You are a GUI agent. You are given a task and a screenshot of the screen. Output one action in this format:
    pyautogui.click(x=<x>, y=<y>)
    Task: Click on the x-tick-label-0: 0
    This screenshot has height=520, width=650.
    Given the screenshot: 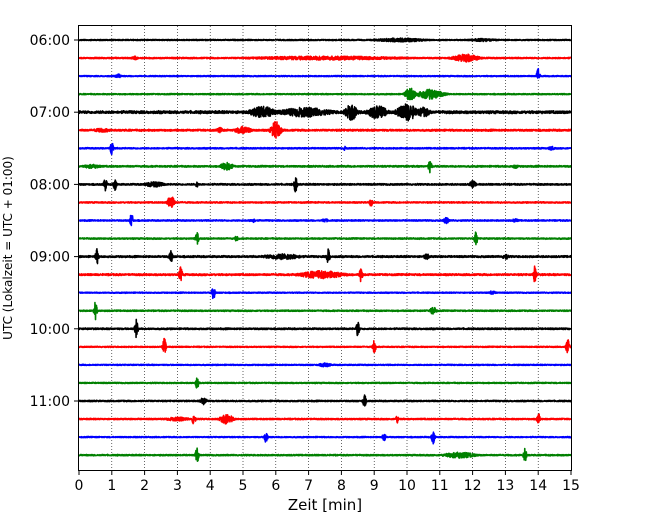 What is the action you would take?
    pyautogui.click(x=79, y=486)
    